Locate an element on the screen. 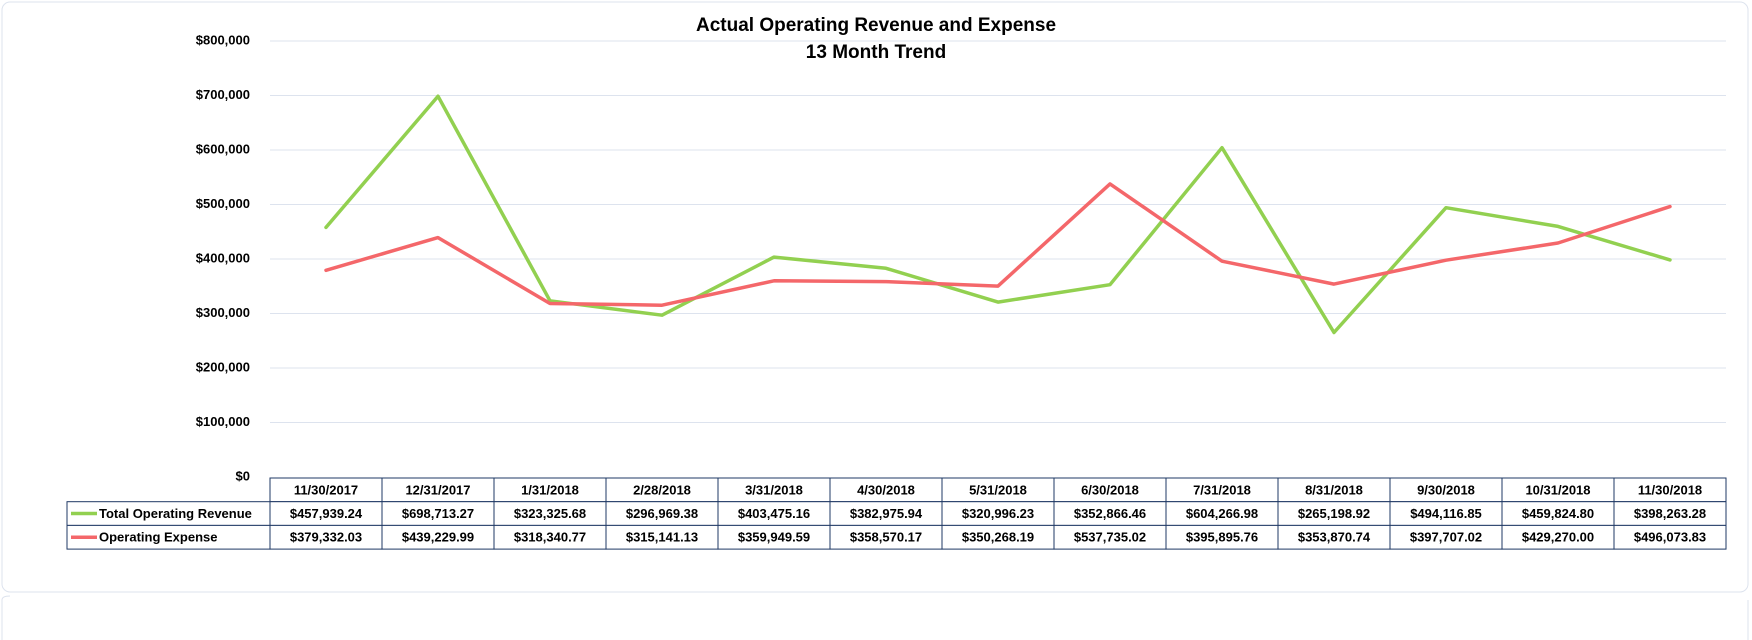  chart-subtitle: 13 Month Trend is located at coordinates (876, 52).